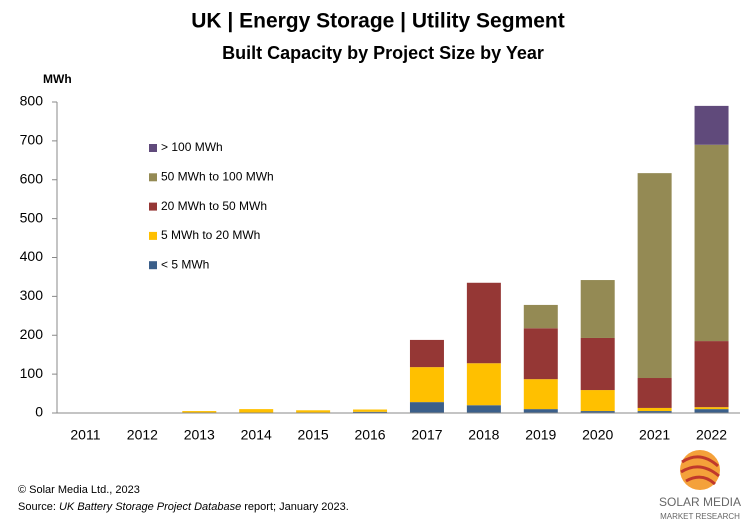  Describe the element at coordinates (597, 435) in the screenshot. I see `x-tick-label: 2020` at that location.